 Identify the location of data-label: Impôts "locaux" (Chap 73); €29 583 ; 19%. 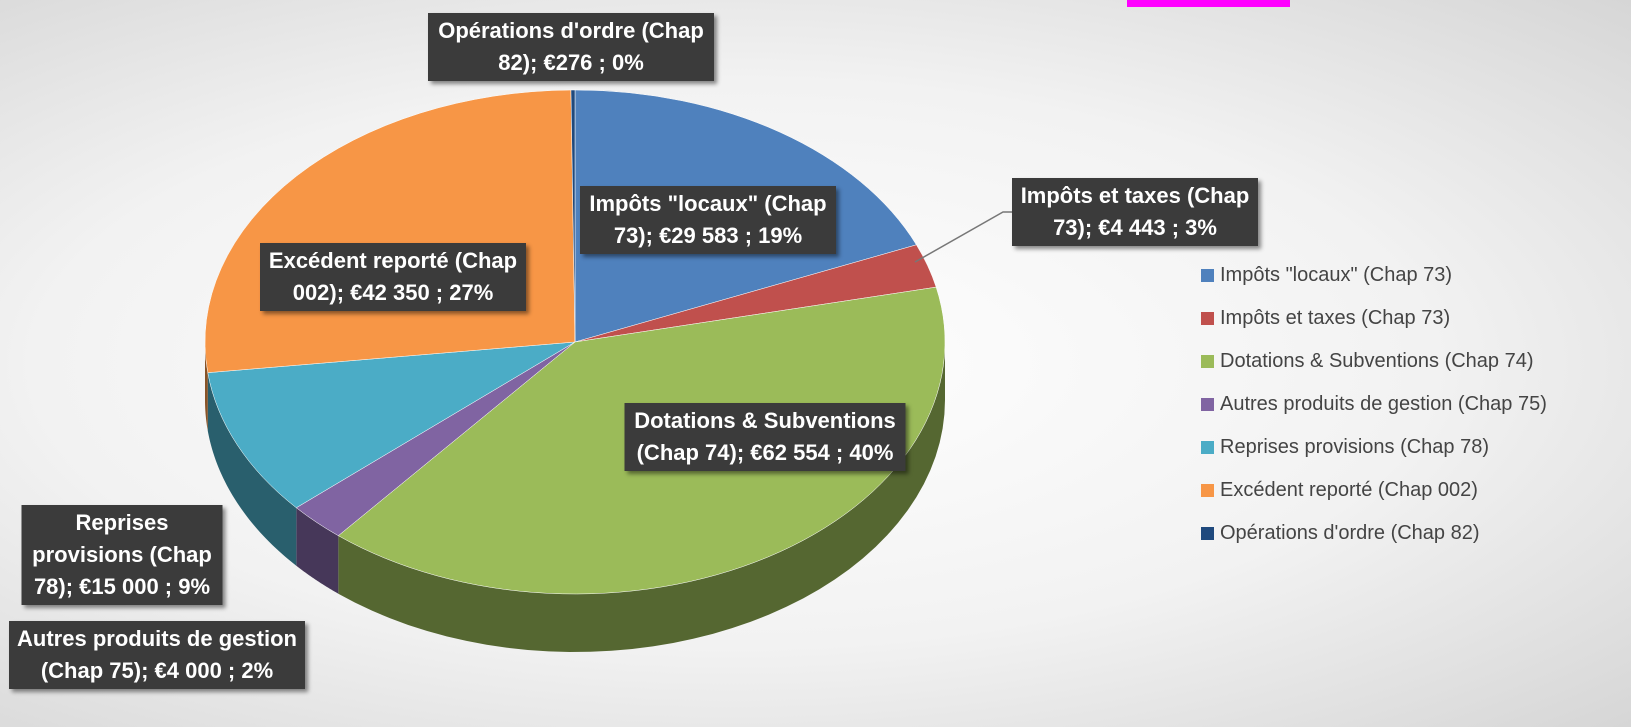
(708, 220).